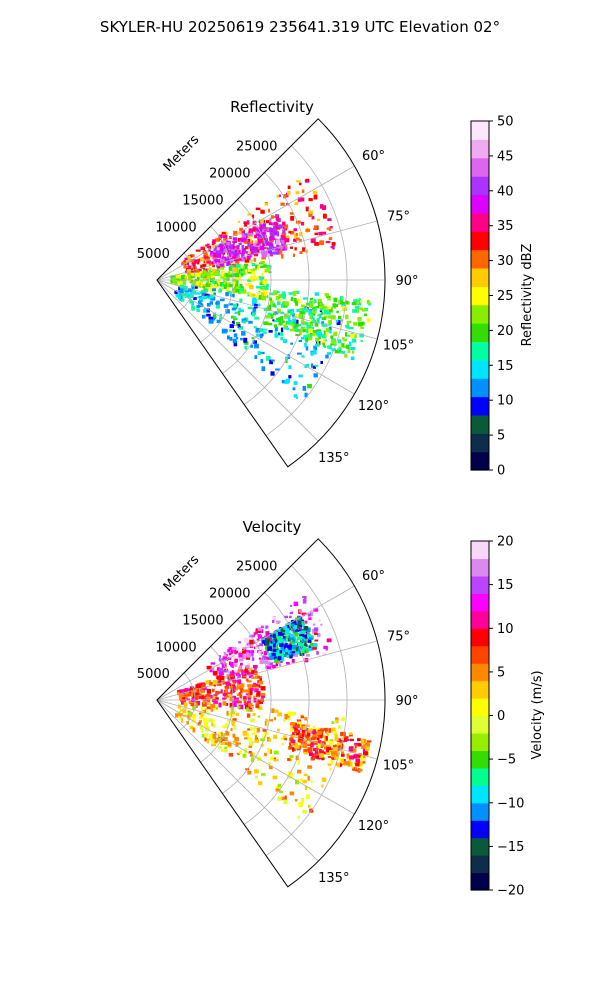 The image size is (600, 1000). Describe the element at coordinates (187, 282) in the screenshot. I see `reflectivity-range-ring` at that location.